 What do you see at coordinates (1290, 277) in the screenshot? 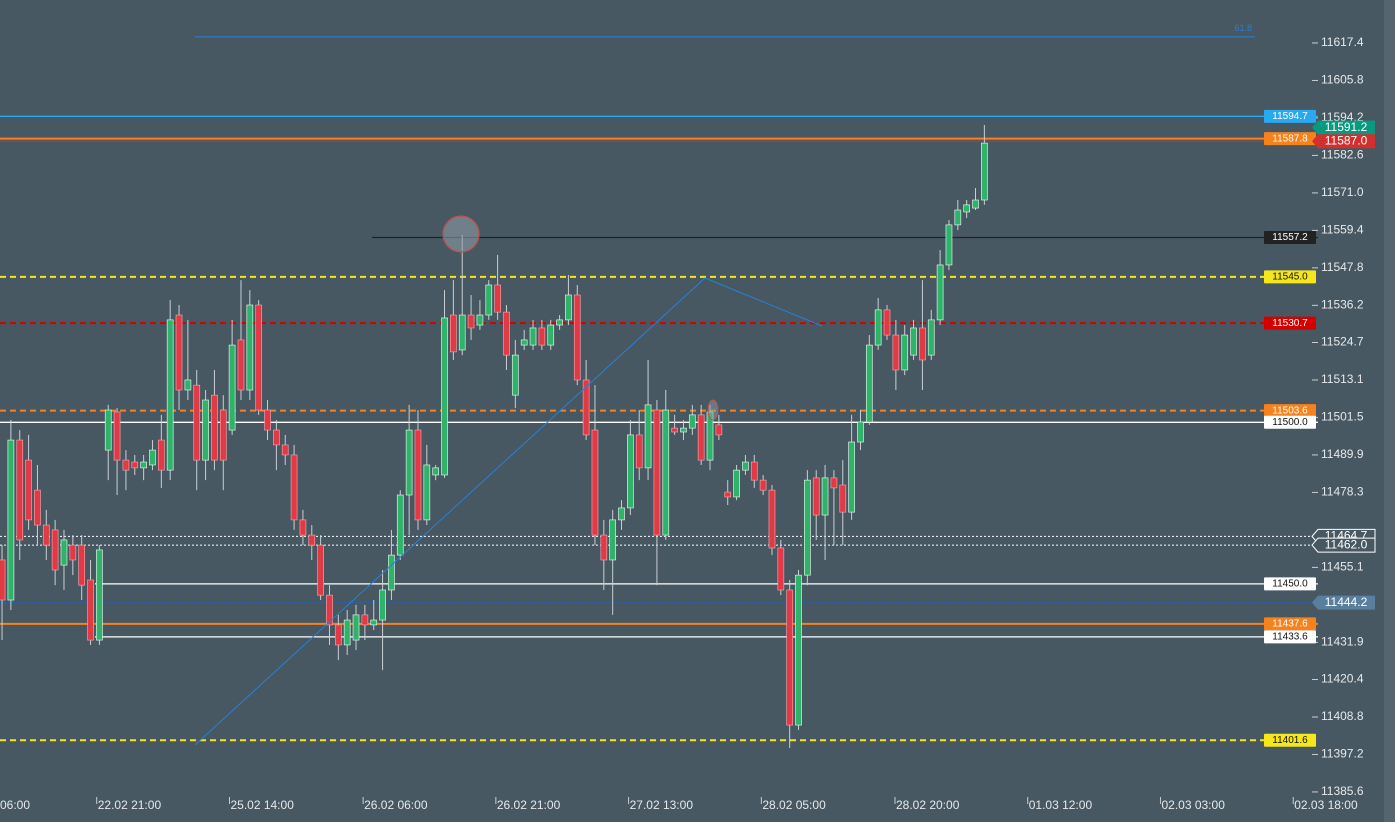
I see `level-tag-label: 11545.0` at bounding box center [1290, 277].